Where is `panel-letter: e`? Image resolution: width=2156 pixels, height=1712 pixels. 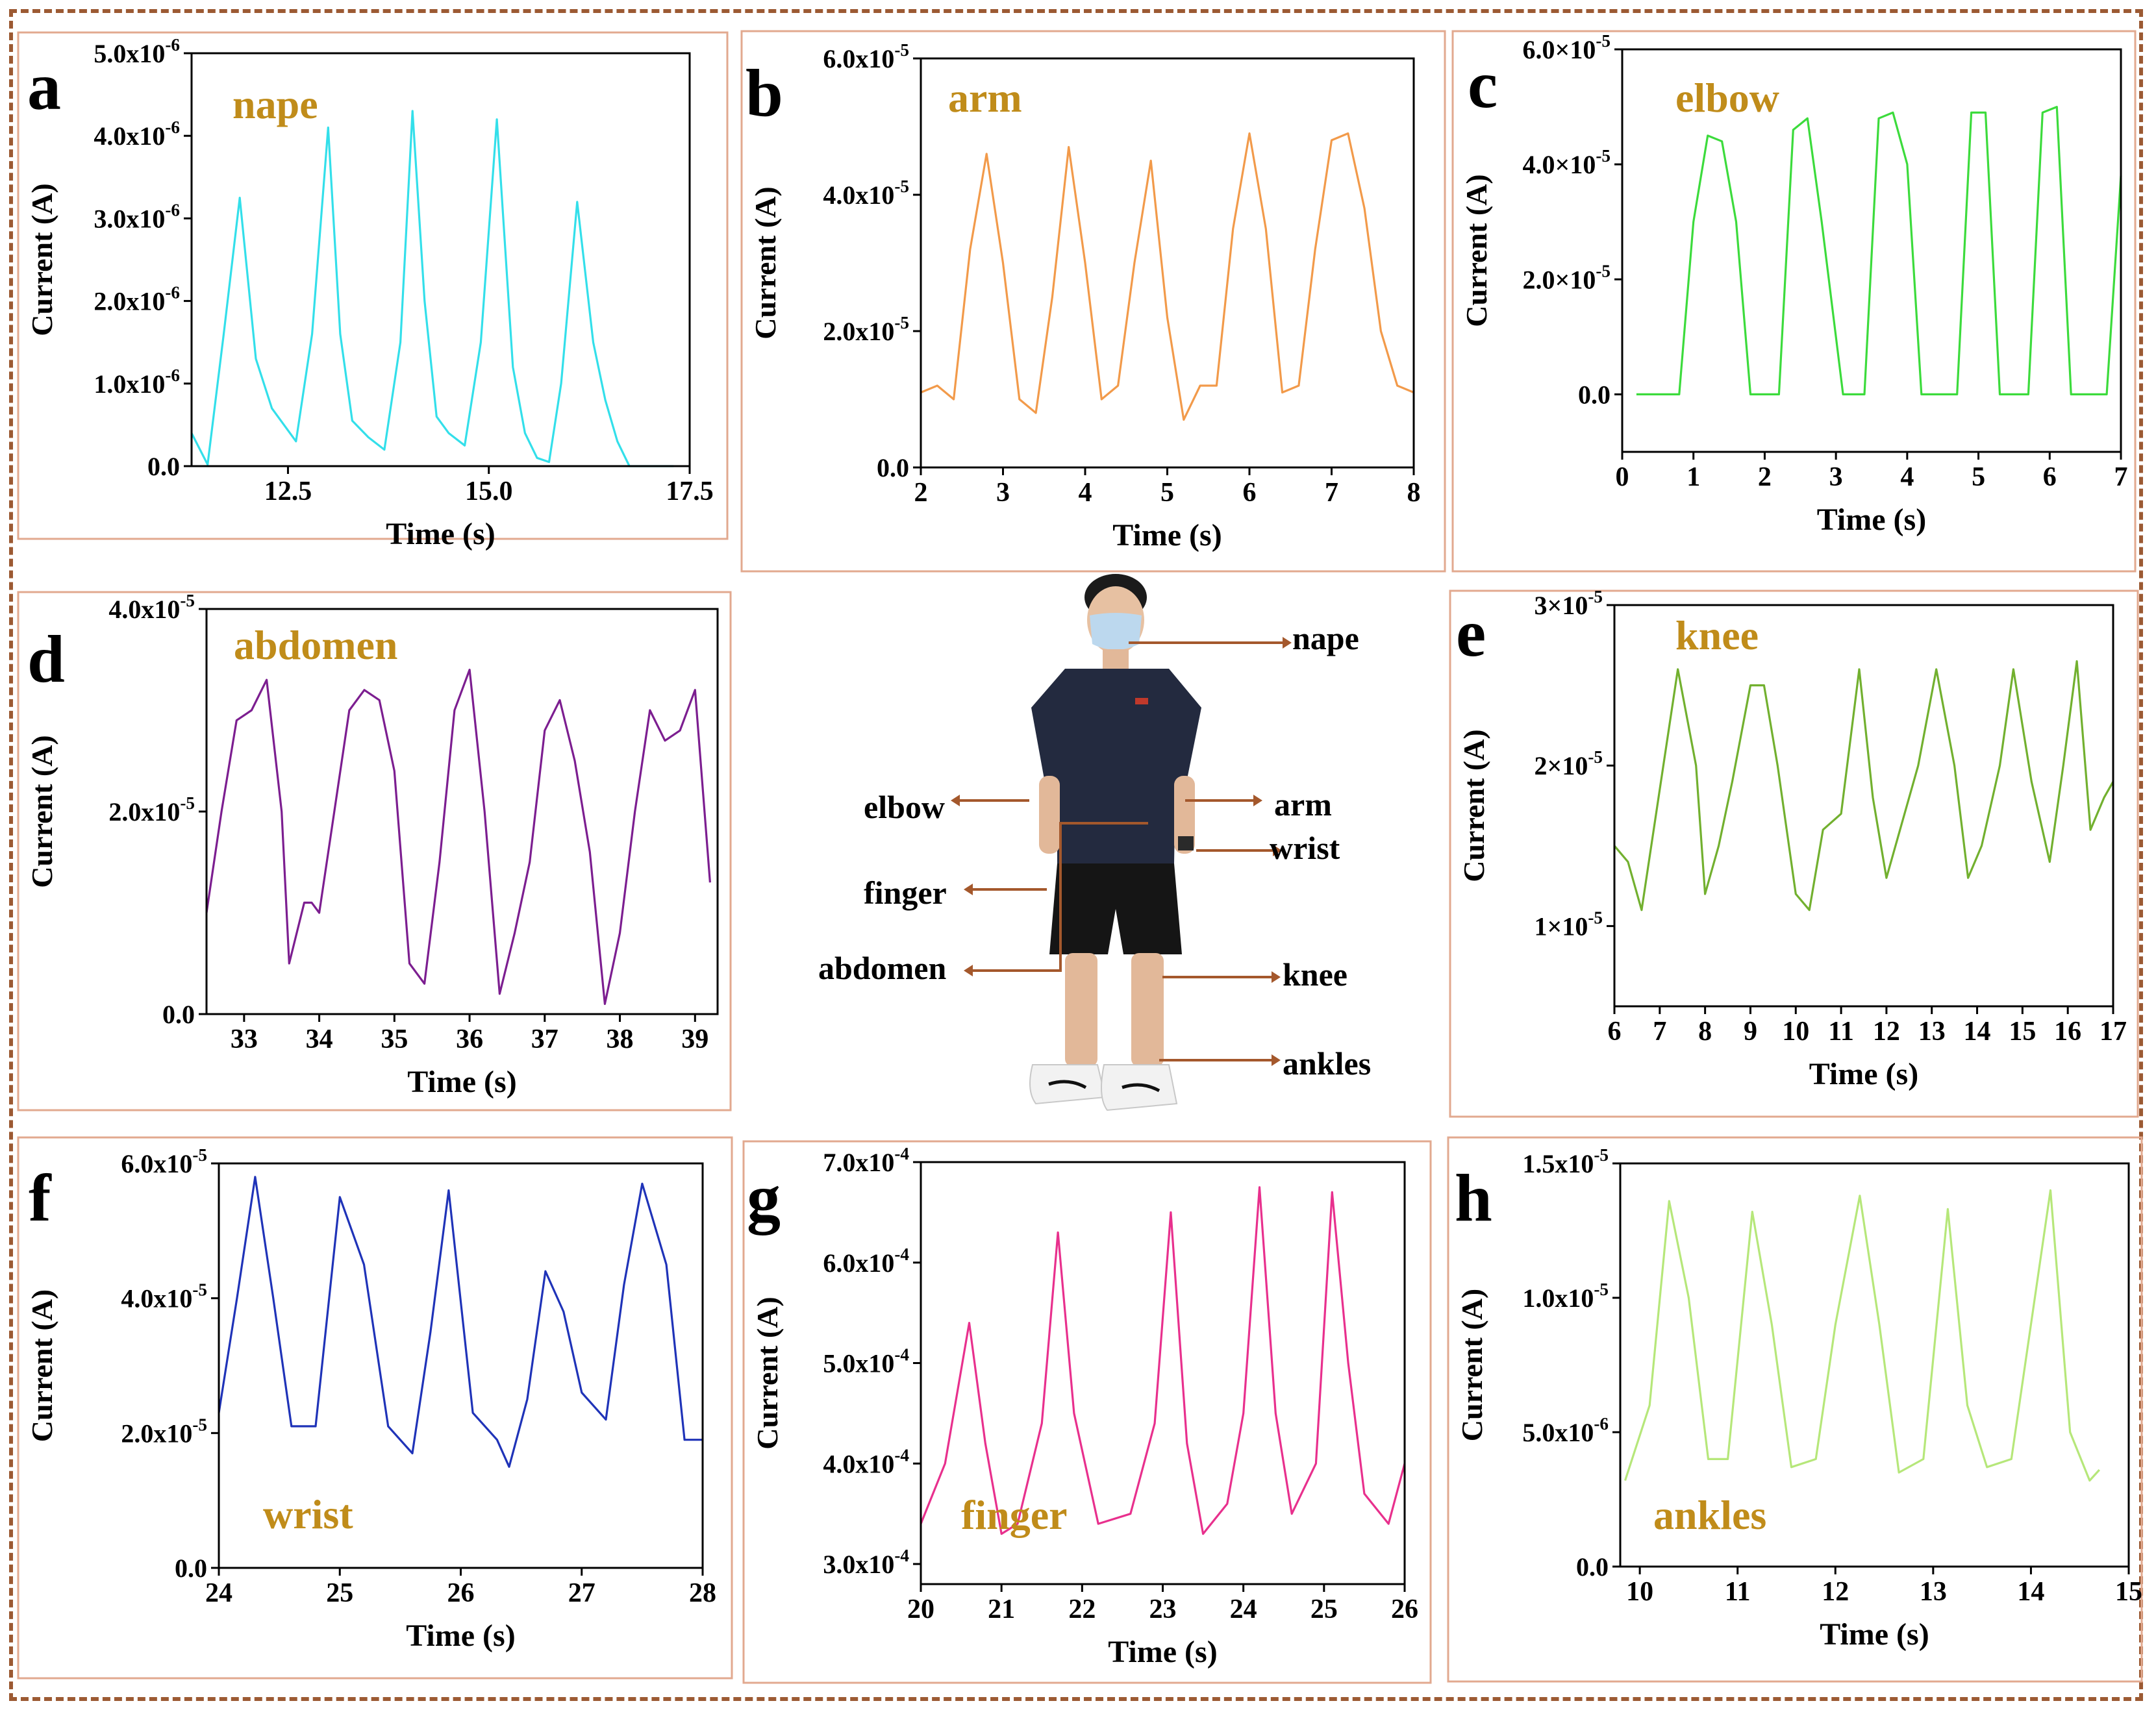
panel-letter: e is located at coordinates (1471, 633).